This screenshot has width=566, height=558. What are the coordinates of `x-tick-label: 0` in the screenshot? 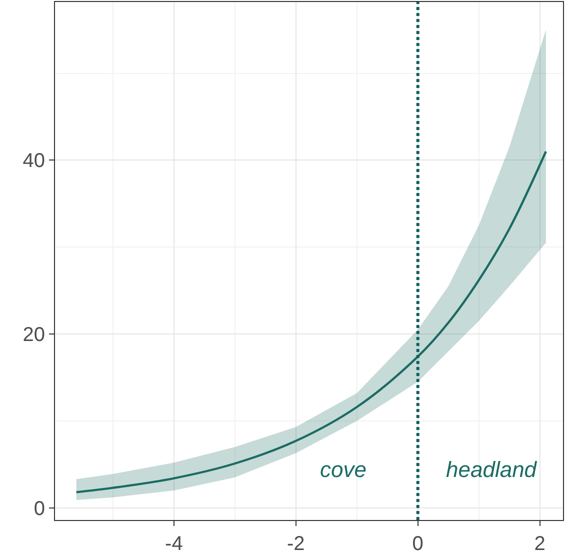 It's located at (418, 544).